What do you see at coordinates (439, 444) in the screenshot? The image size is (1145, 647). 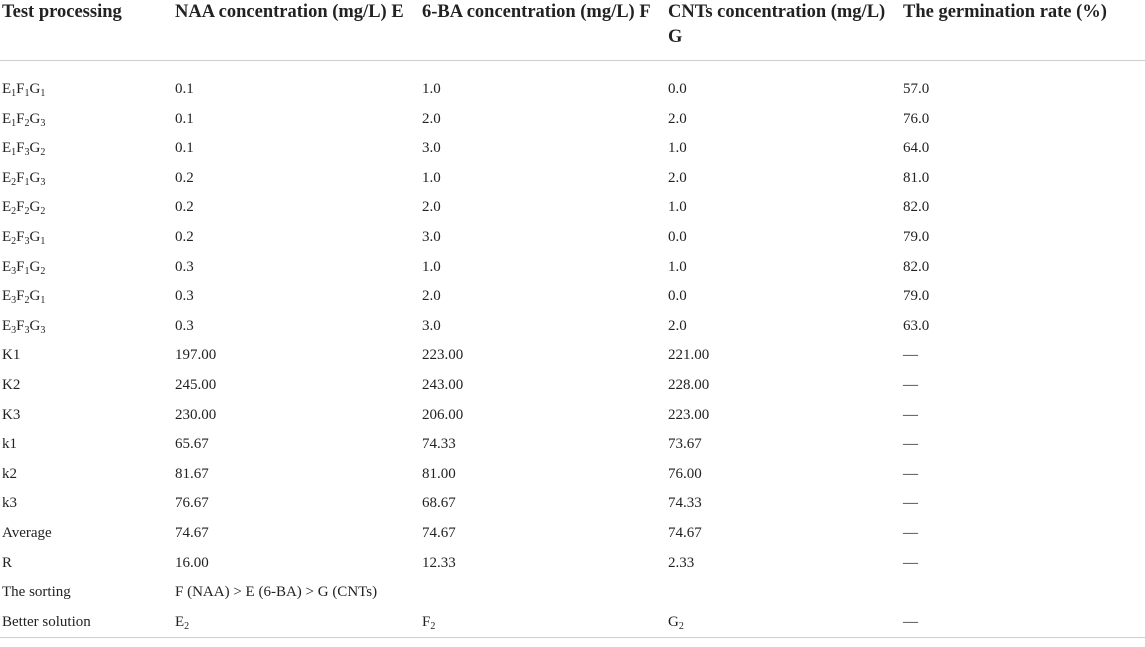 I see `stat-f-cell: 74.33` at bounding box center [439, 444].